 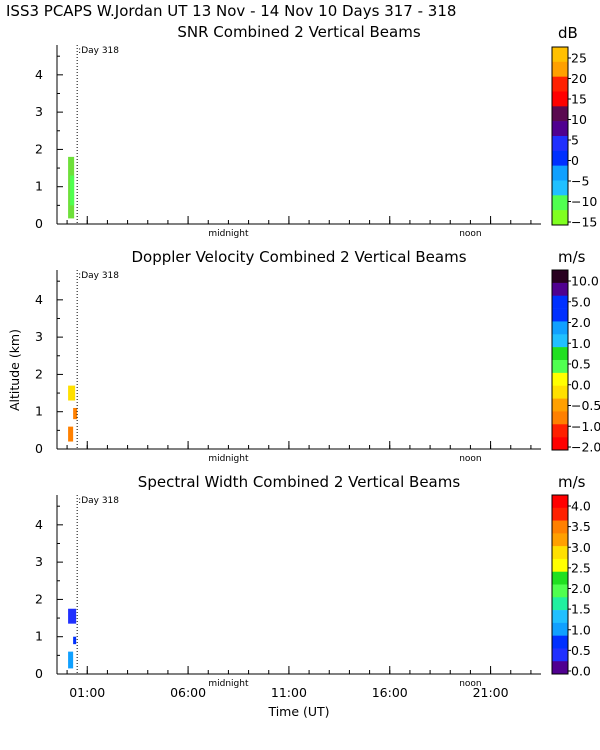 I want to click on colorbar-tick-label: 0, so click(x=575, y=160).